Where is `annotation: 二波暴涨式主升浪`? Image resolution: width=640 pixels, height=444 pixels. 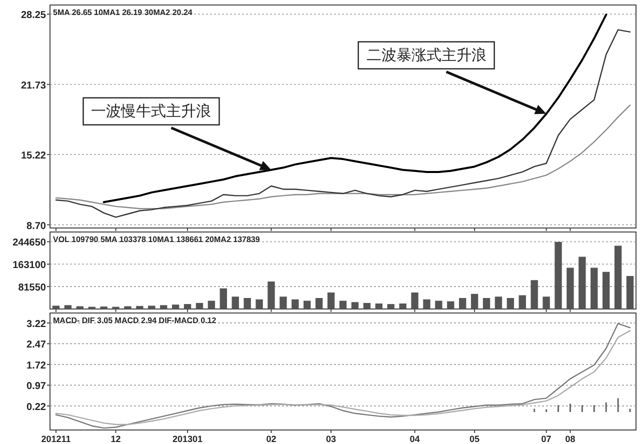 annotation: 二波暴涨式主升浪 is located at coordinates (426, 55).